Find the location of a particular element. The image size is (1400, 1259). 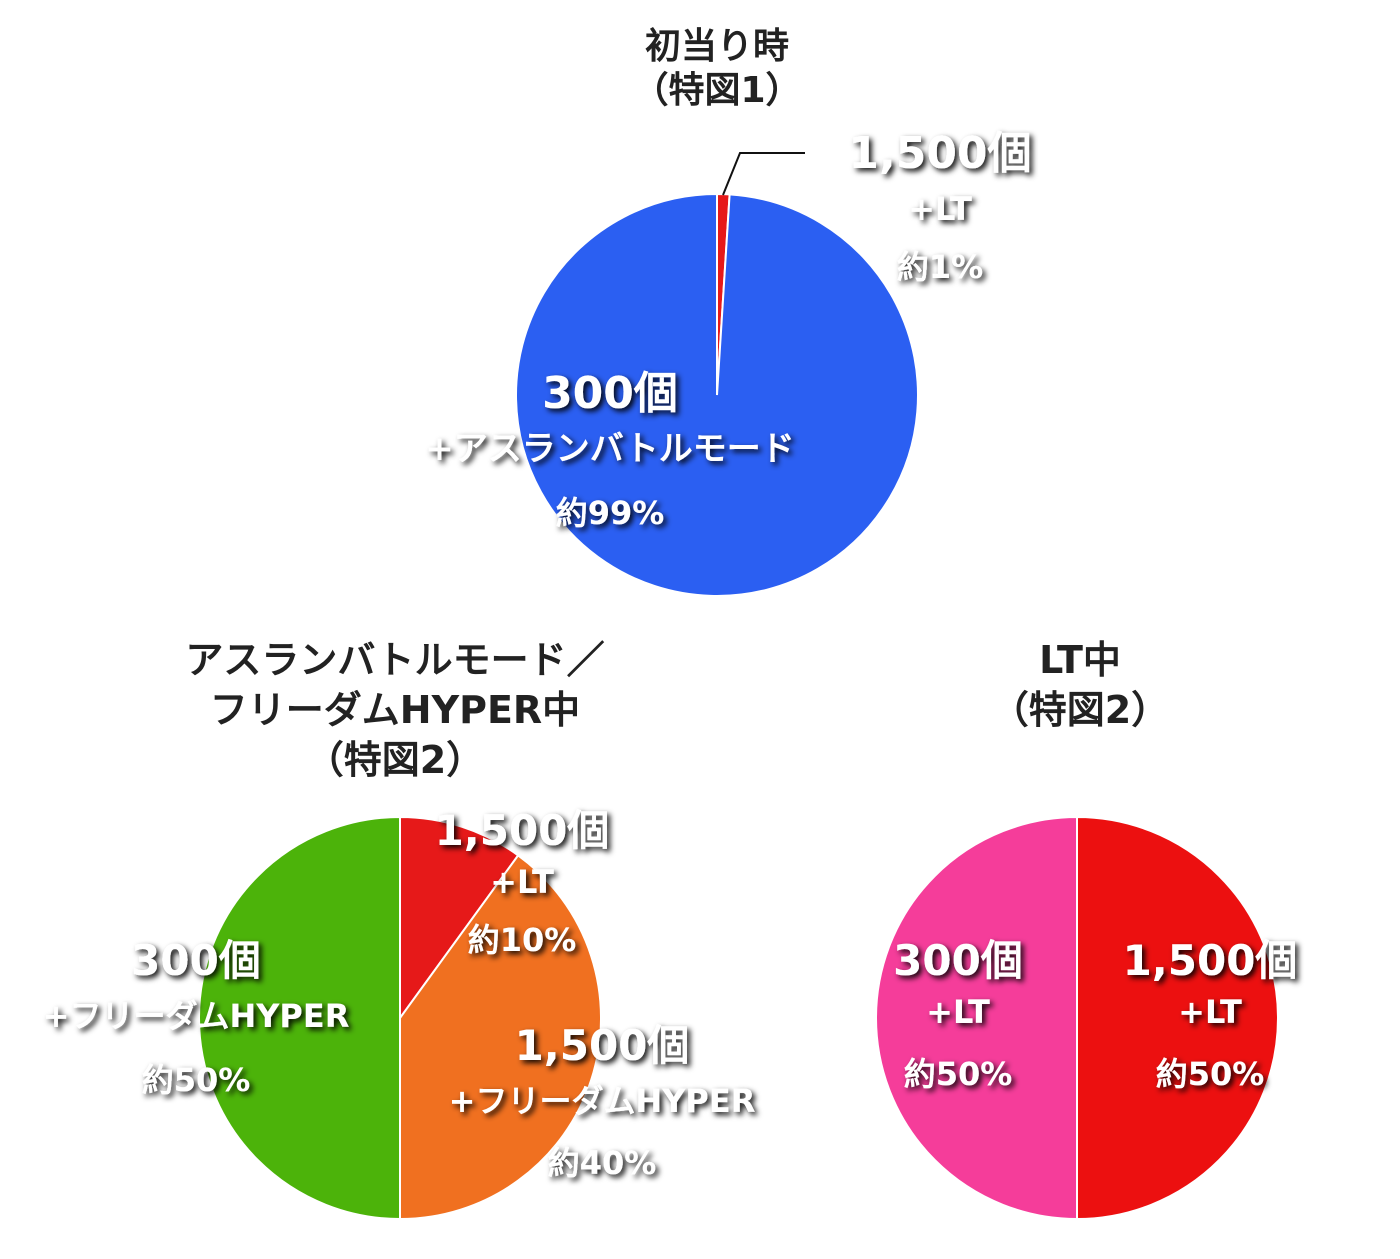

data-label: 約40% is located at coordinates (602, 1163).